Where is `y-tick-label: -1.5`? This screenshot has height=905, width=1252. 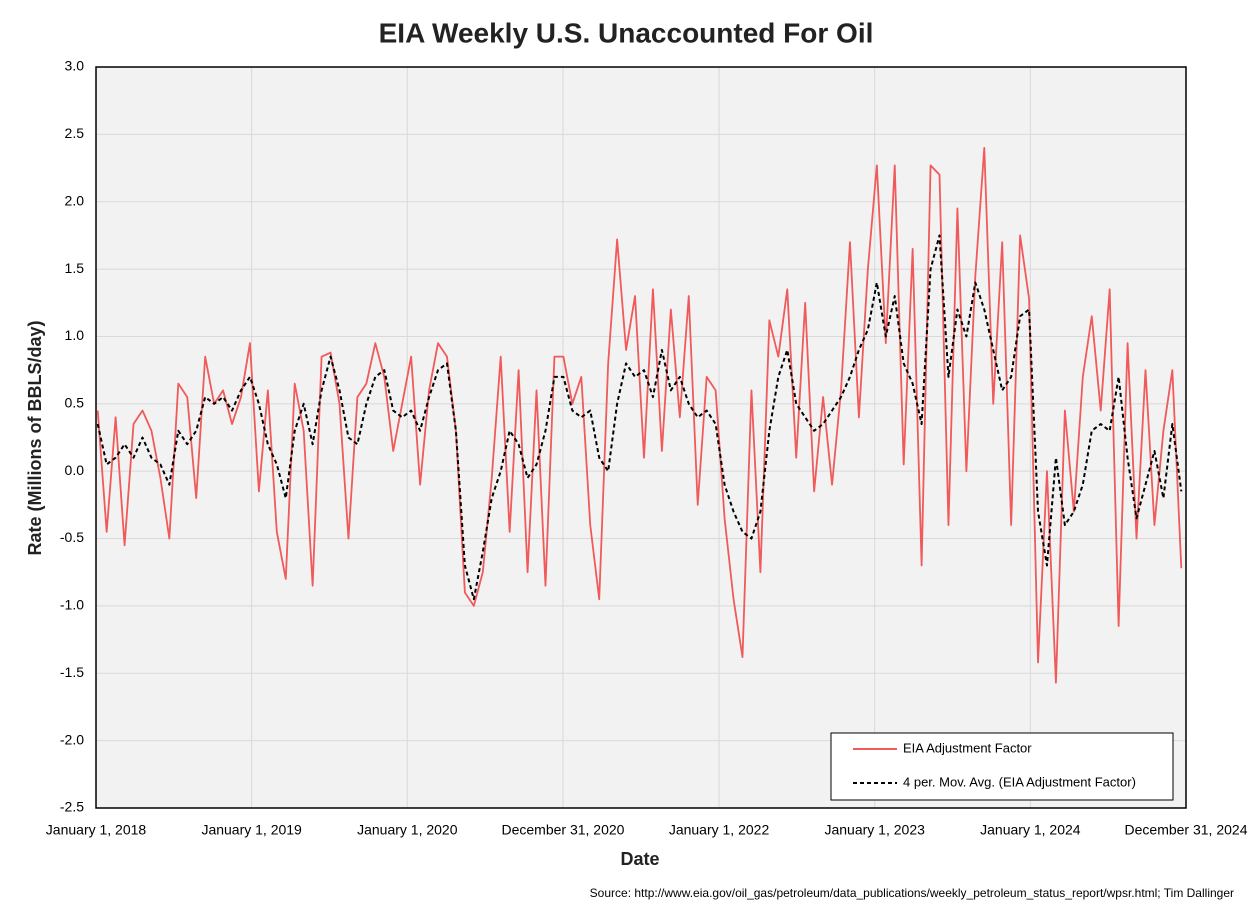 y-tick-label: -1.5 is located at coordinates (72, 672).